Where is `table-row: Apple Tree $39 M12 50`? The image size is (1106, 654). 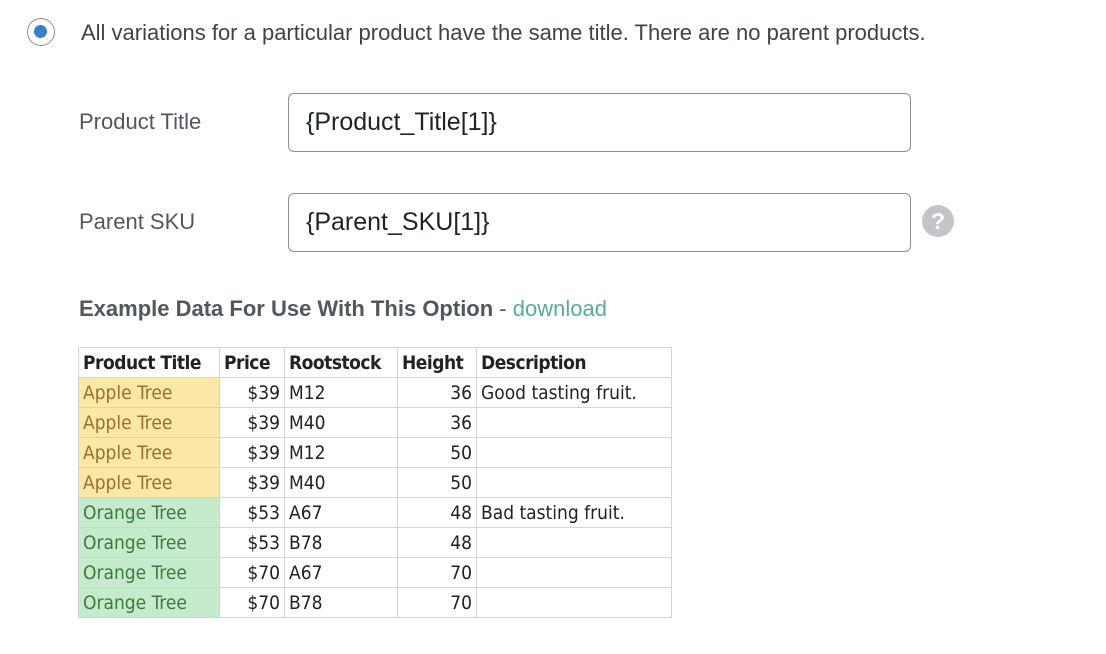 table-row: Apple Tree $39 M12 50 is located at coordinates (375, 452).